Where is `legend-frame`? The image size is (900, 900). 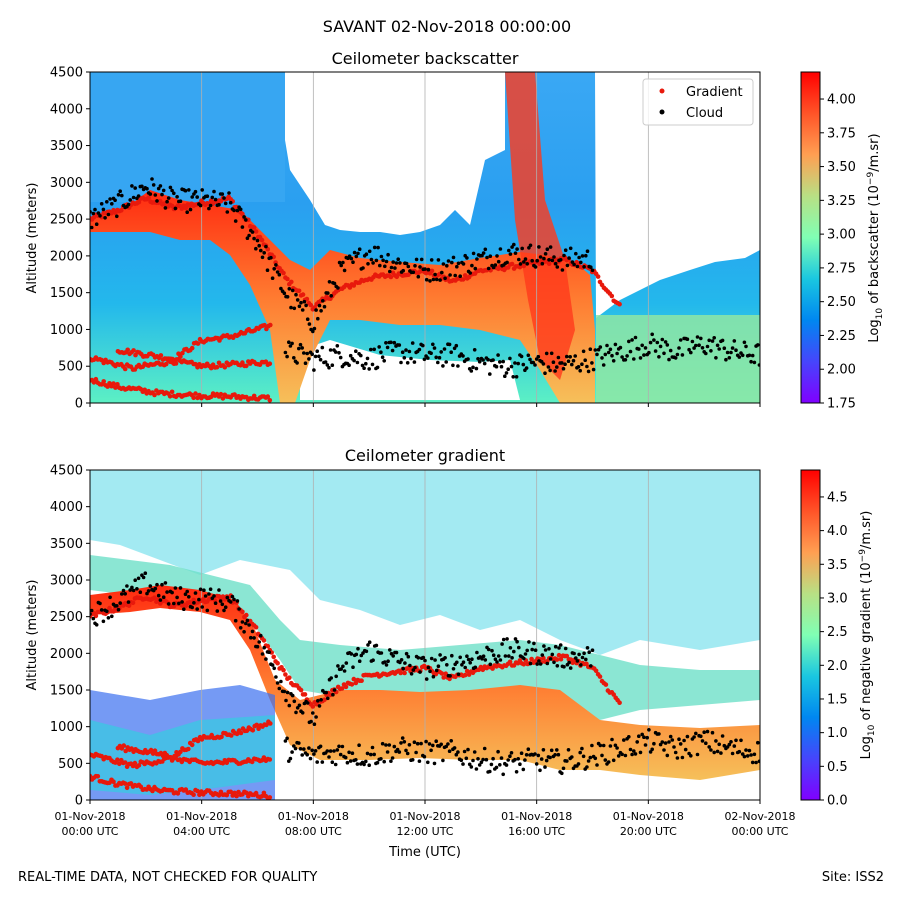 legend-frame is located at coordinates (698, 102).